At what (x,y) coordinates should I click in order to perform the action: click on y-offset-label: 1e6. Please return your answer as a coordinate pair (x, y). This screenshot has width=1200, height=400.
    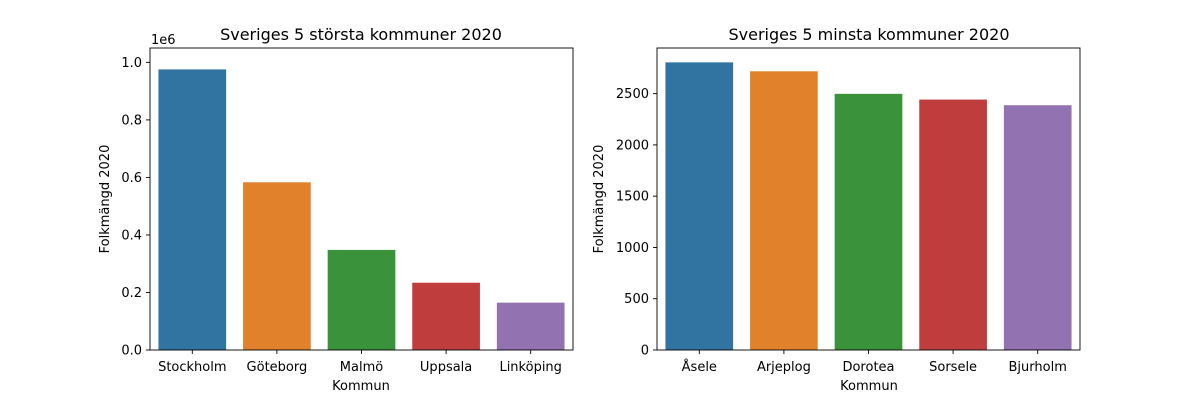
    Looking at the image, I should click on (163, 40).